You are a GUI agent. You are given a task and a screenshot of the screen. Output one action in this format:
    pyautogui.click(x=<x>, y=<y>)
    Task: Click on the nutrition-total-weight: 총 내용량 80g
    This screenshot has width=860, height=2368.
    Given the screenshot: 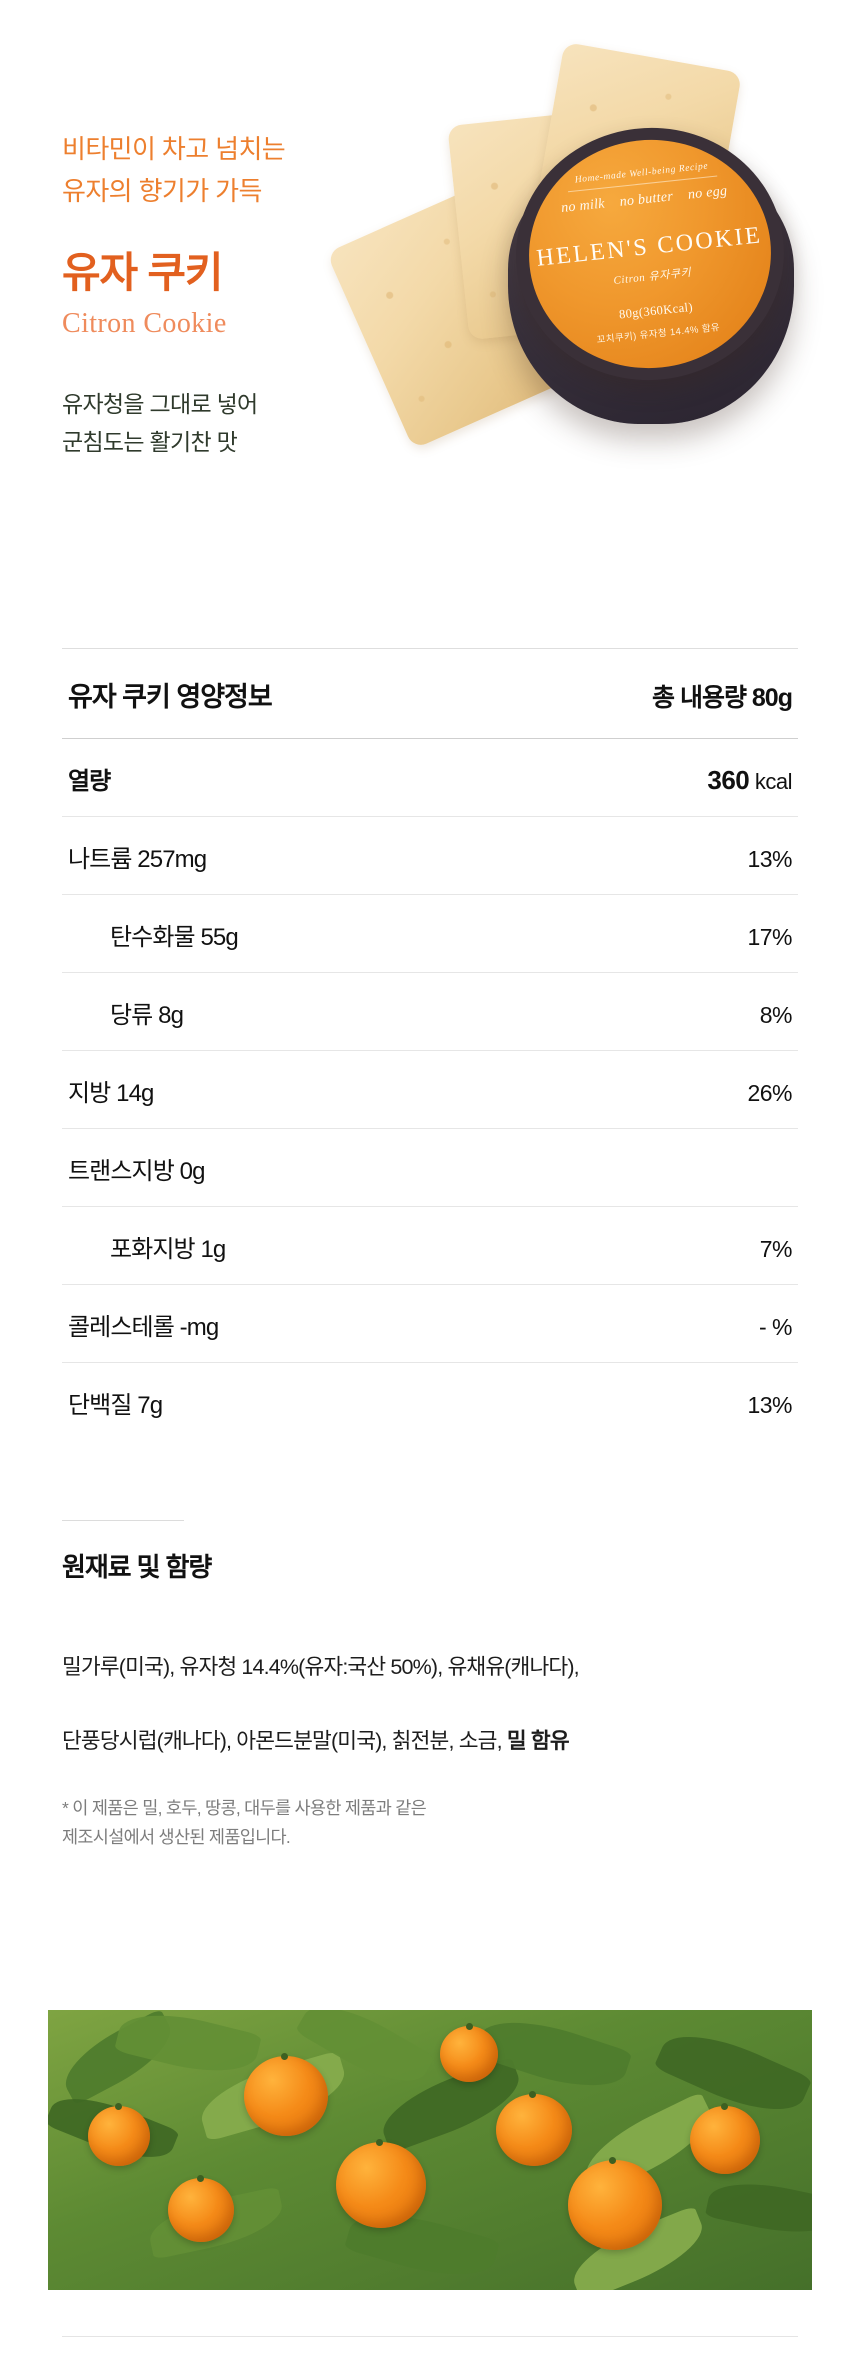 What is the action you would take?
    pyautogui.click(x=722, y=698)
    